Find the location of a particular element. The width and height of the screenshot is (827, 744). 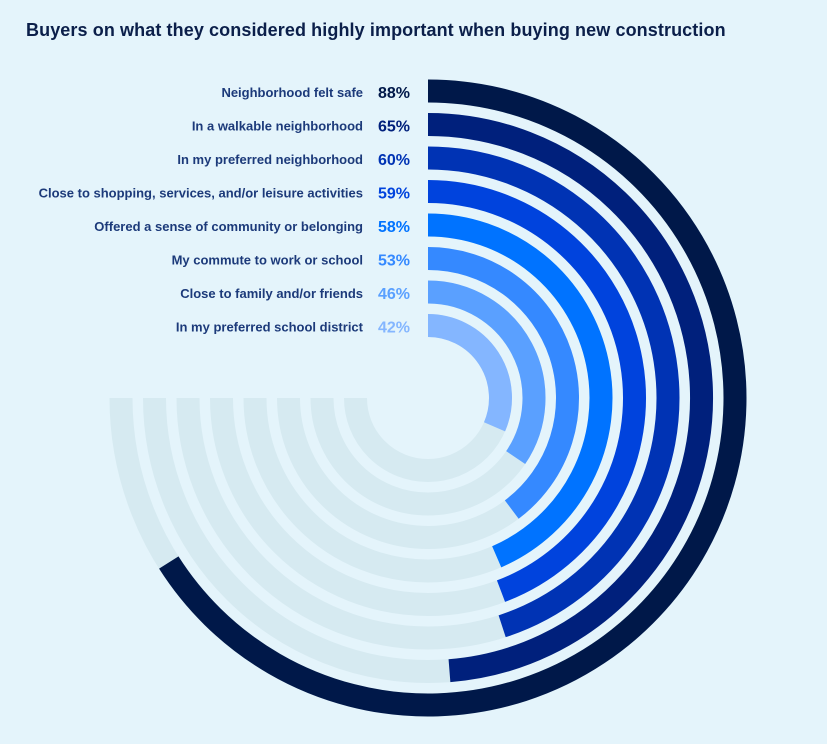

bar-my-commute-to-work-or-school is located at coordinates (503, 383).